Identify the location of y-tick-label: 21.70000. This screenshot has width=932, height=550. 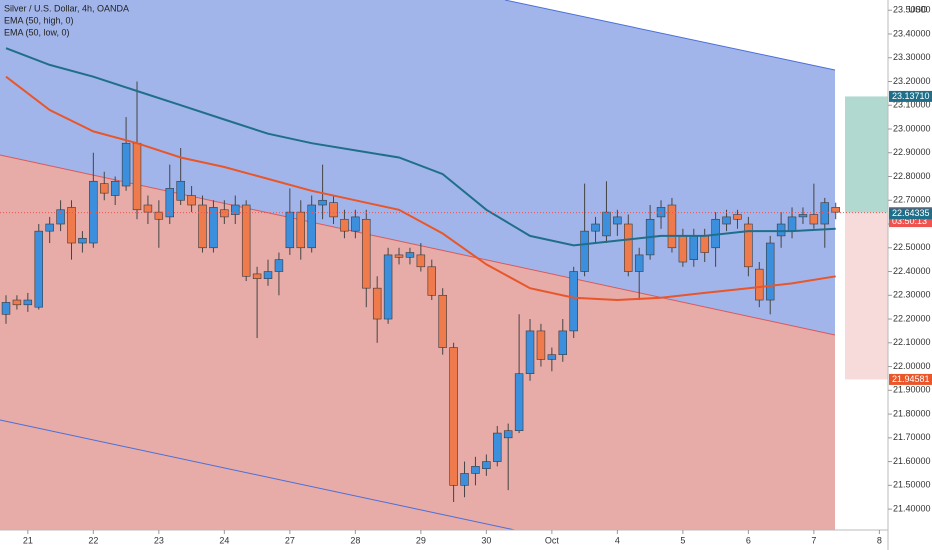
(912, 437).